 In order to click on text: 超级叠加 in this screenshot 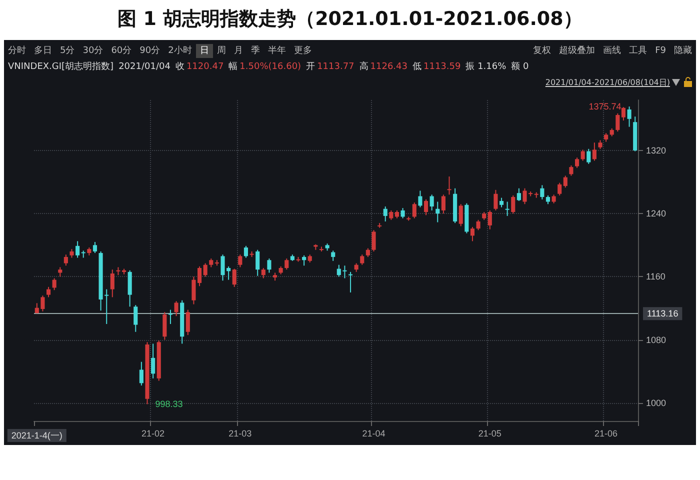, I will do `click(577, 51)`.